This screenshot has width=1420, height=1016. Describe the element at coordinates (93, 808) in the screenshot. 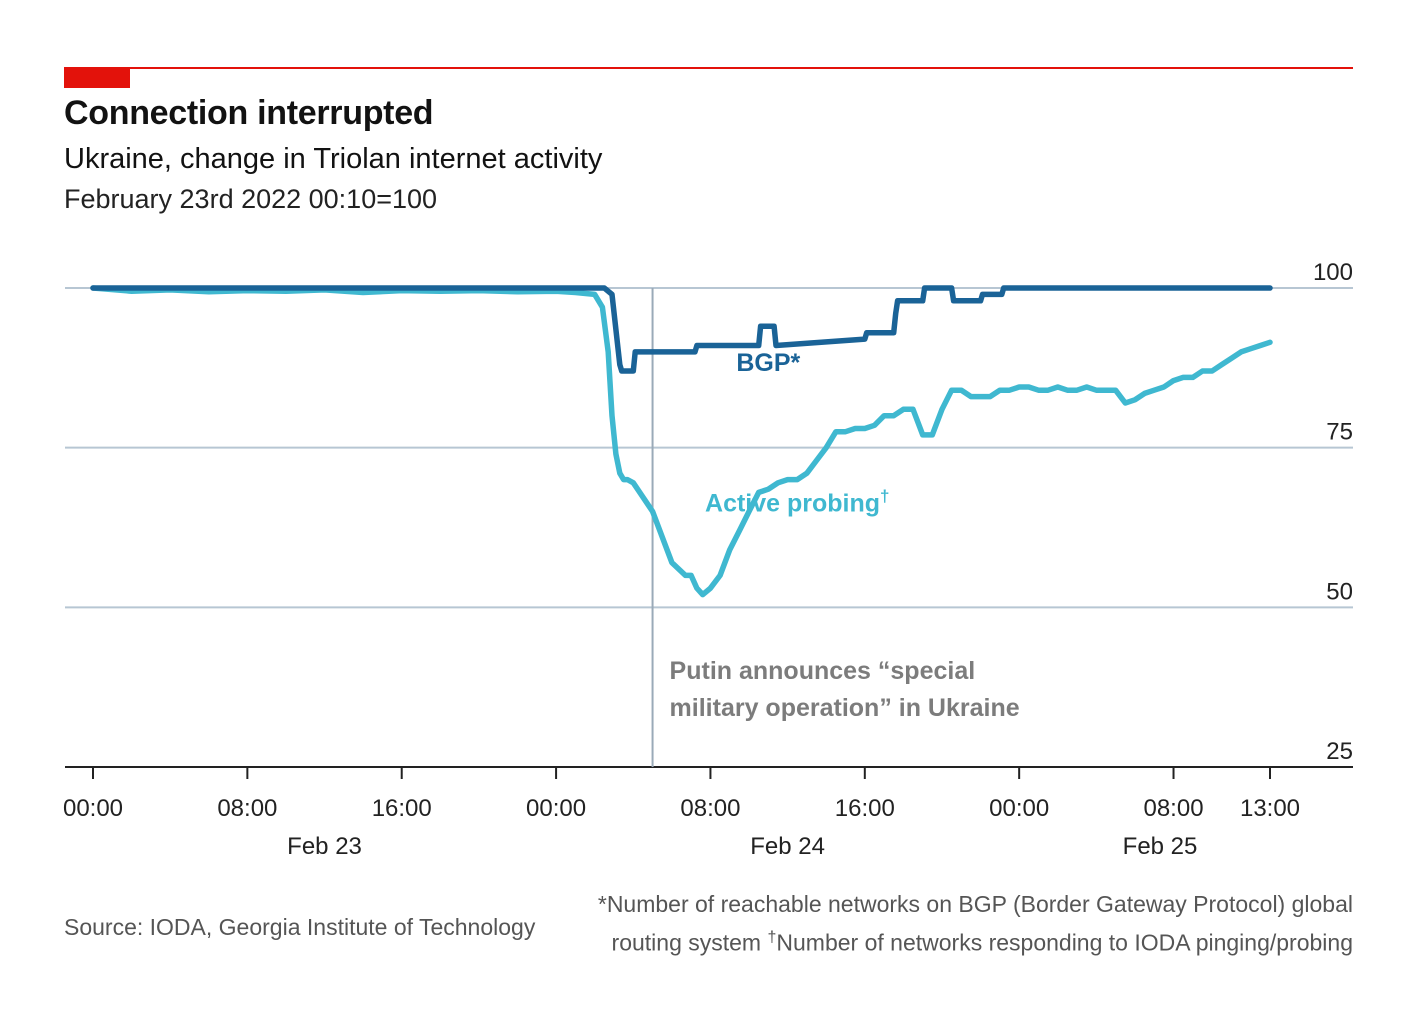

I see `x-tick-label-0: 00:00` at that location.